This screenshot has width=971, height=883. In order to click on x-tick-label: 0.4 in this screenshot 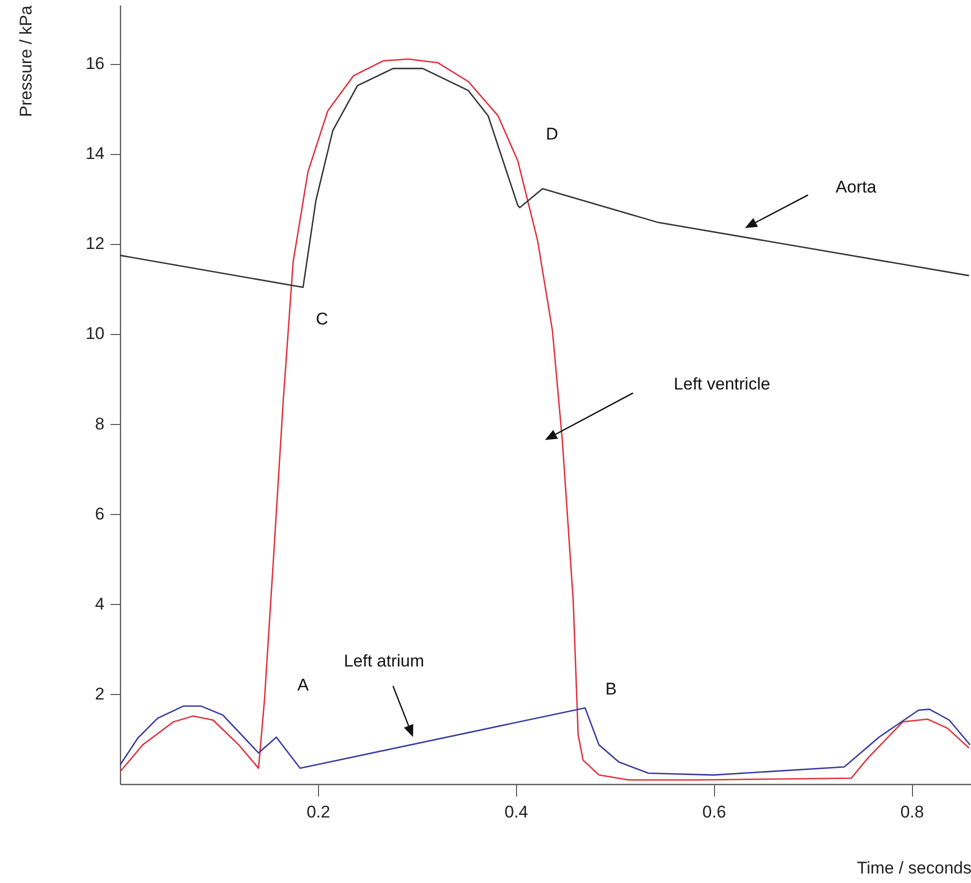, I will do `click(516, 812)`.